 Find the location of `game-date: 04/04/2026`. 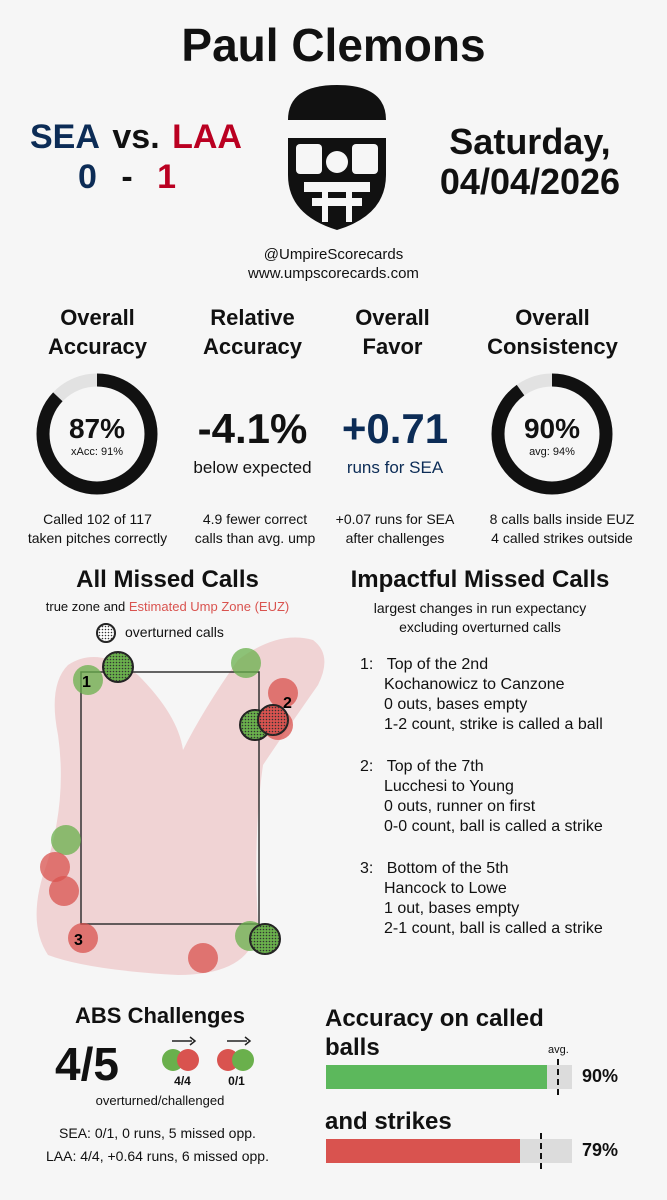

game-date: 04/04/2026 is located at coordinates (530, 181).